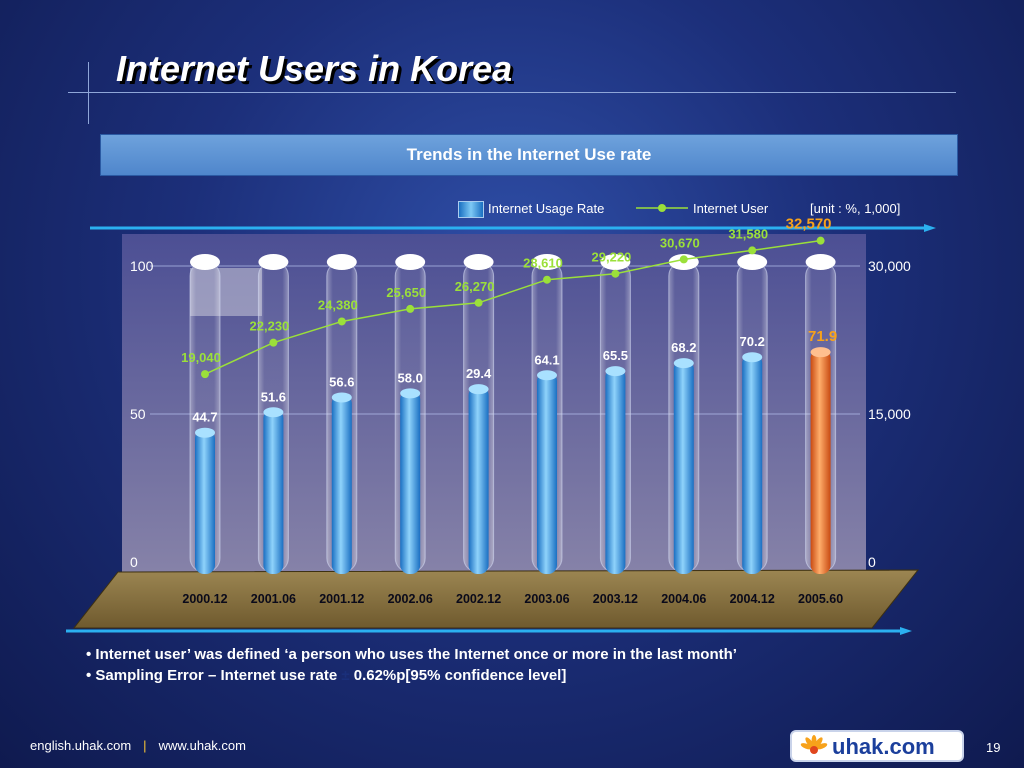 The width and height of the screenshot is (1024, 768). Describe the element at coordinates (822, 336) in the screenshot. I see `bar-data-label: 71.9` at that location.